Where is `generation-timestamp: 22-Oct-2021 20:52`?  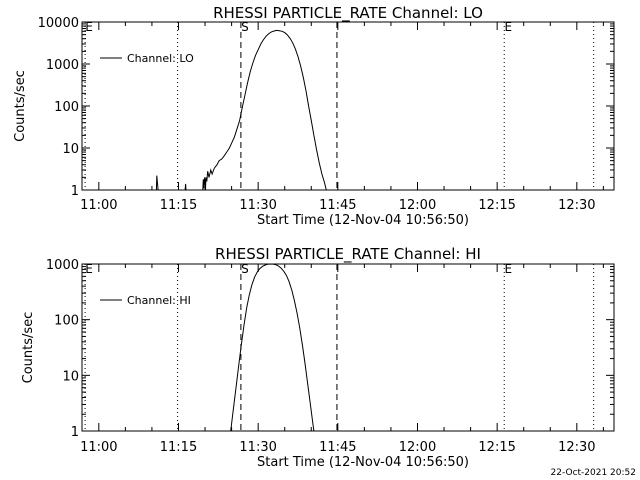 generation-timestamp: 22-Oct-2021 20:52 is located at coordinates (593, 473).